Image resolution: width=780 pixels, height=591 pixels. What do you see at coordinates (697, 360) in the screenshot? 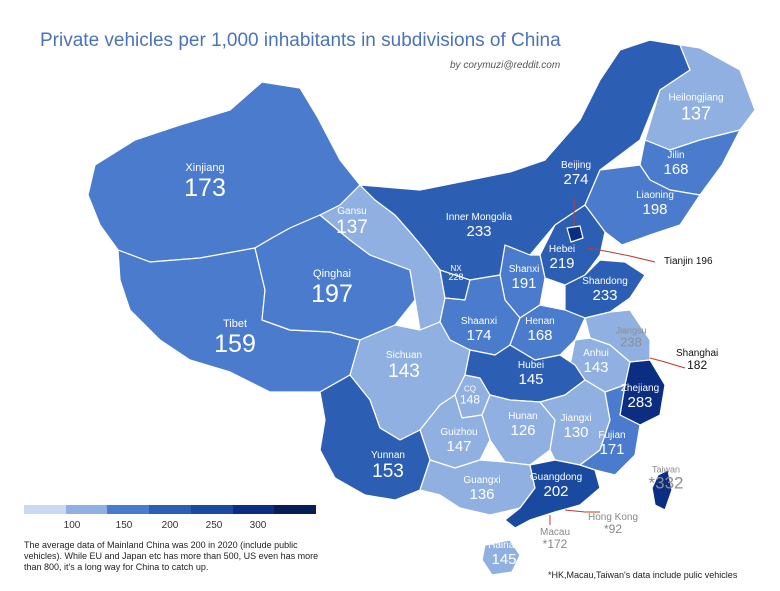
I see `callout-shanghai: Shanghai 182` at bounding box center [697, 360].